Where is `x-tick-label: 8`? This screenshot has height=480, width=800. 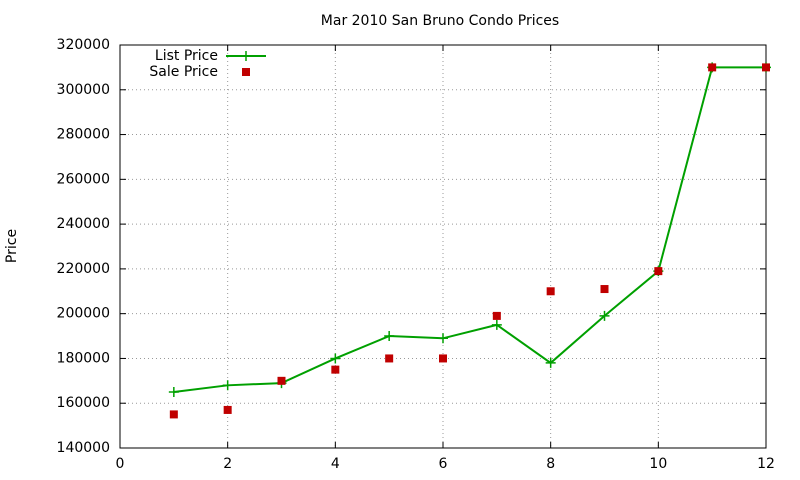
x-tick-label: 8 is located at coordinates (550, 464).